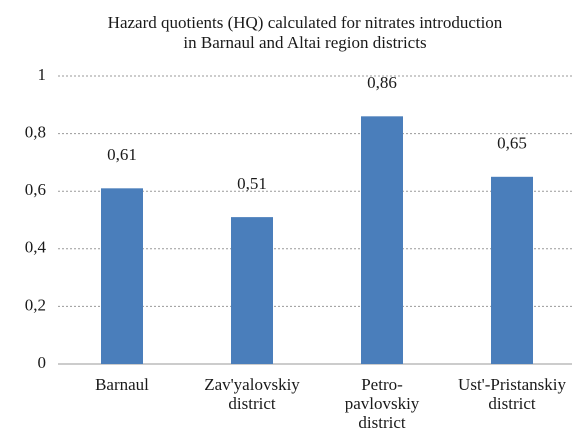 The width and height of the screenshot is (587, 443). What do you see at coordinates (304, 42) in the screenshot?
I see `chart-title: in Barnaul and Altai region districts` at bounding box center [304, 42].